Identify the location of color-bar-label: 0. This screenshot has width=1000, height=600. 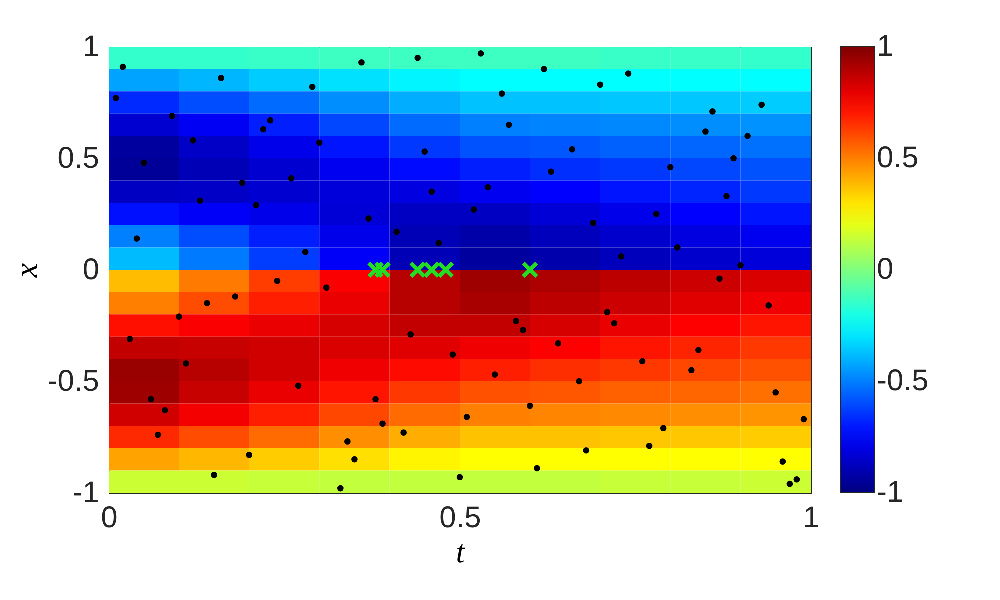
(885, 269).